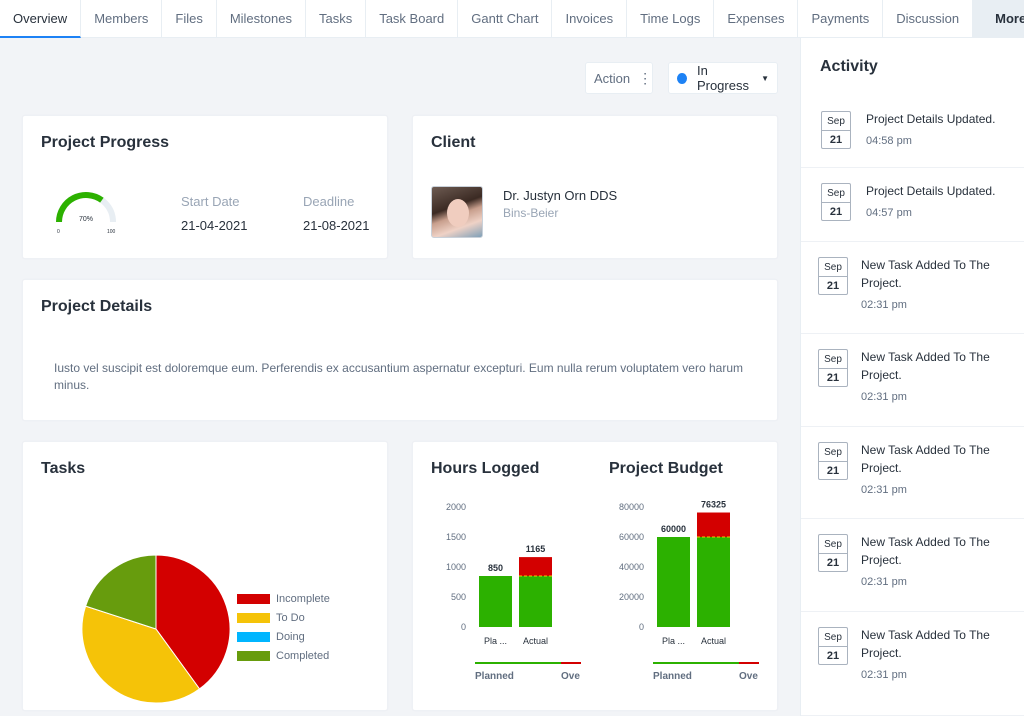 The height and width of the screenshot is (716, 1024). I want to click on tab-task-board: Task Board, so click(412, 19).